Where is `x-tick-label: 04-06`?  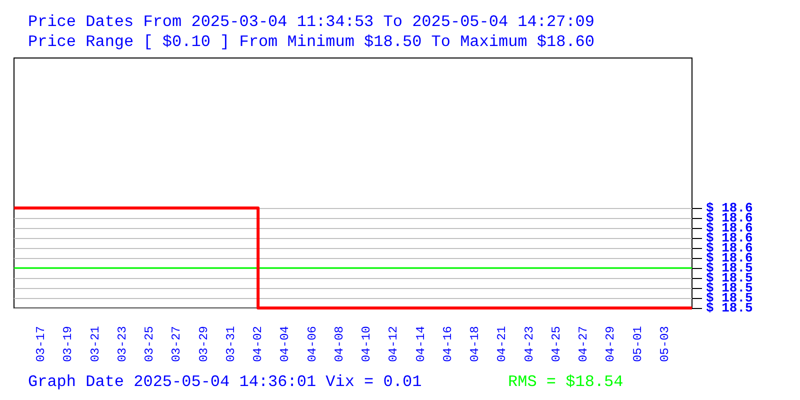
x-tick-label: 04-06 is located at coordinates (312, 344).